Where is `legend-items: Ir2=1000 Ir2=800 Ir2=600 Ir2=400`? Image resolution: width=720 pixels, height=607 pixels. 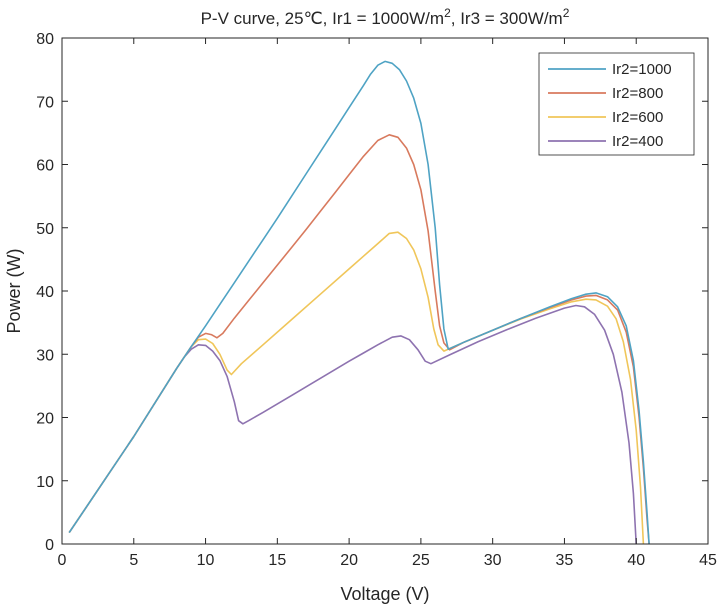
legend-items: Ir2=1000 Ir2=800 Ir2=600 Ir2=400 is located at coordinates (610, 105).